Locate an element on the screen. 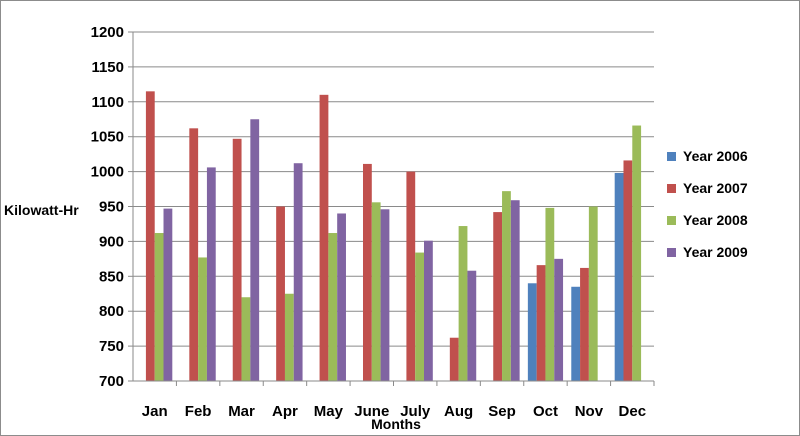  bar-year-2008-jan is located at coordinates (159, 307).